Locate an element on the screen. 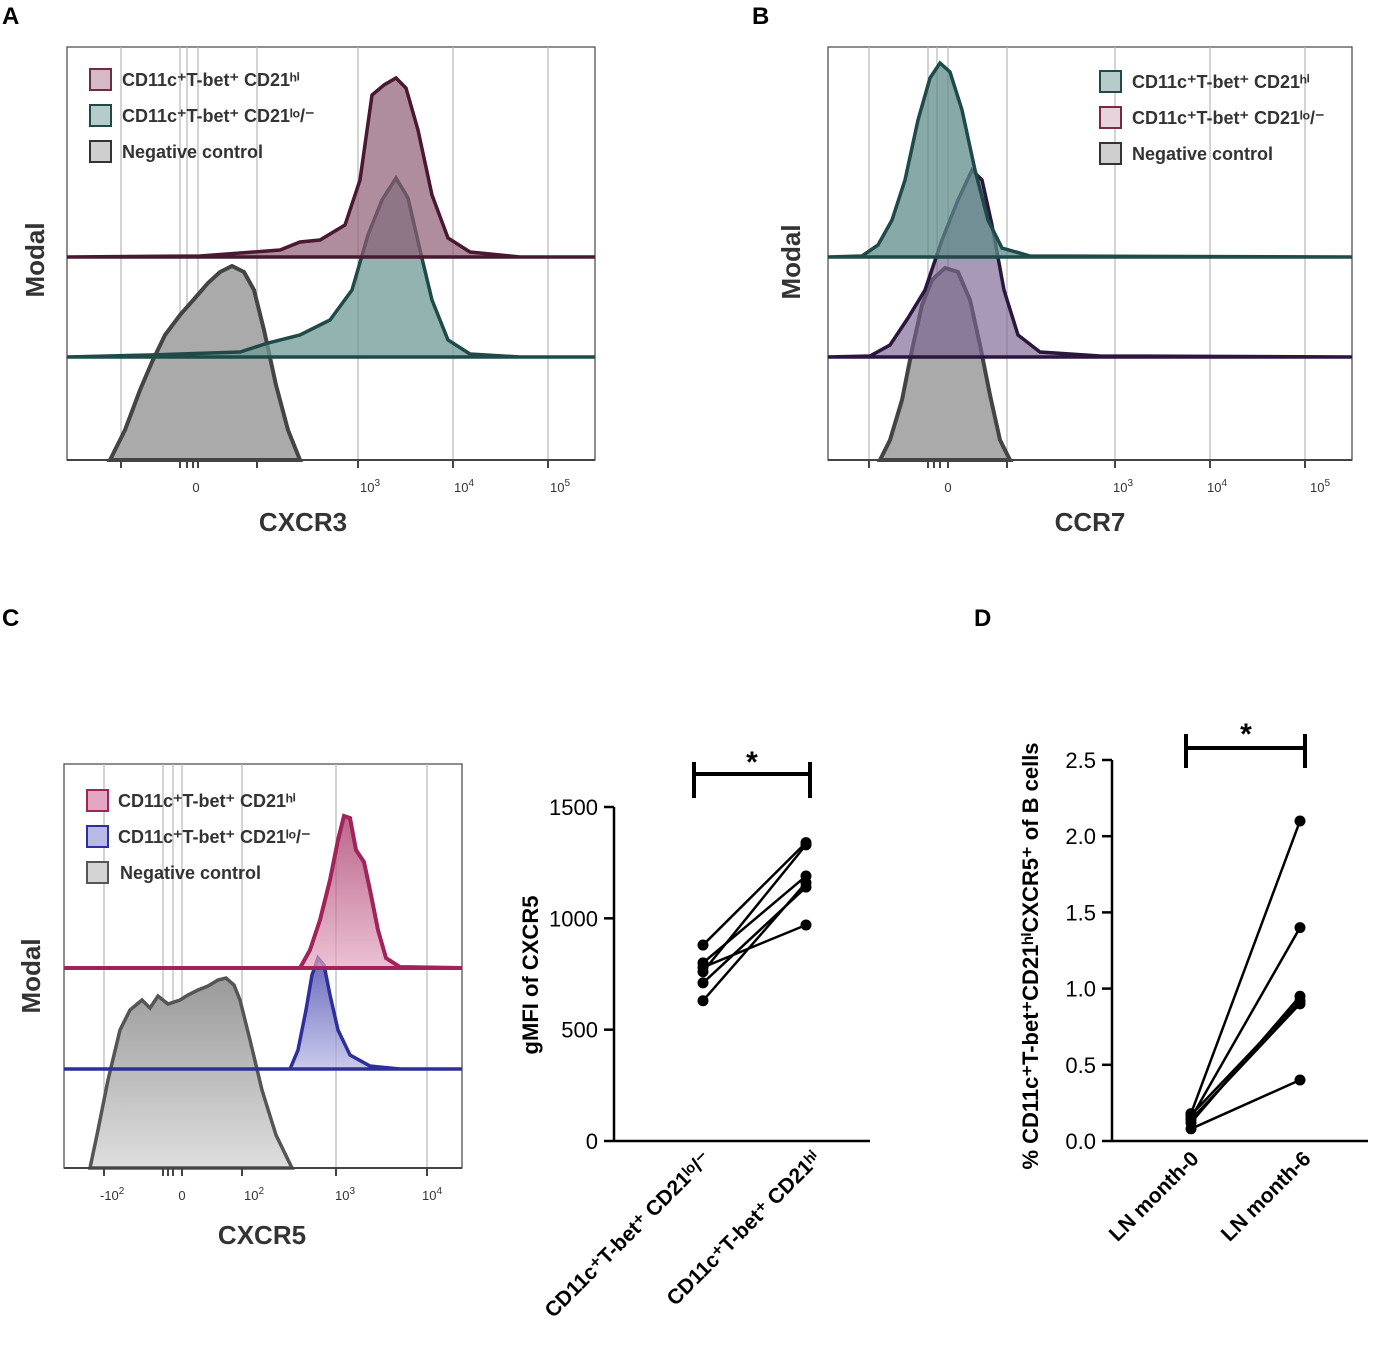  panel-a-histogram-negative-control is located at coordinates (204, 362).